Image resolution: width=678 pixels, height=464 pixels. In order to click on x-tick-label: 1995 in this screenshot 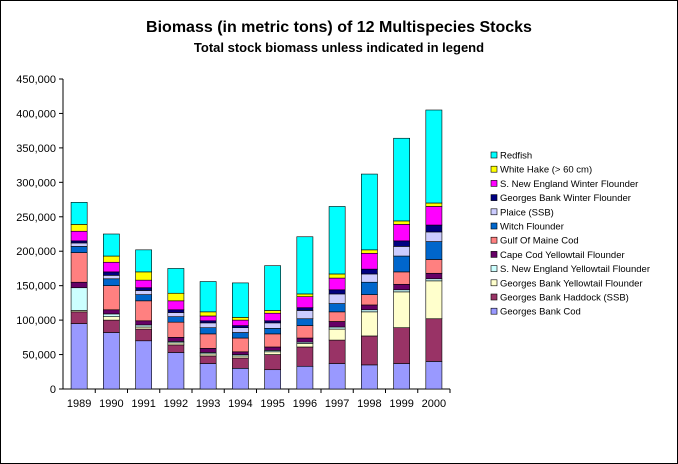, I will do `click(272, 404)`.